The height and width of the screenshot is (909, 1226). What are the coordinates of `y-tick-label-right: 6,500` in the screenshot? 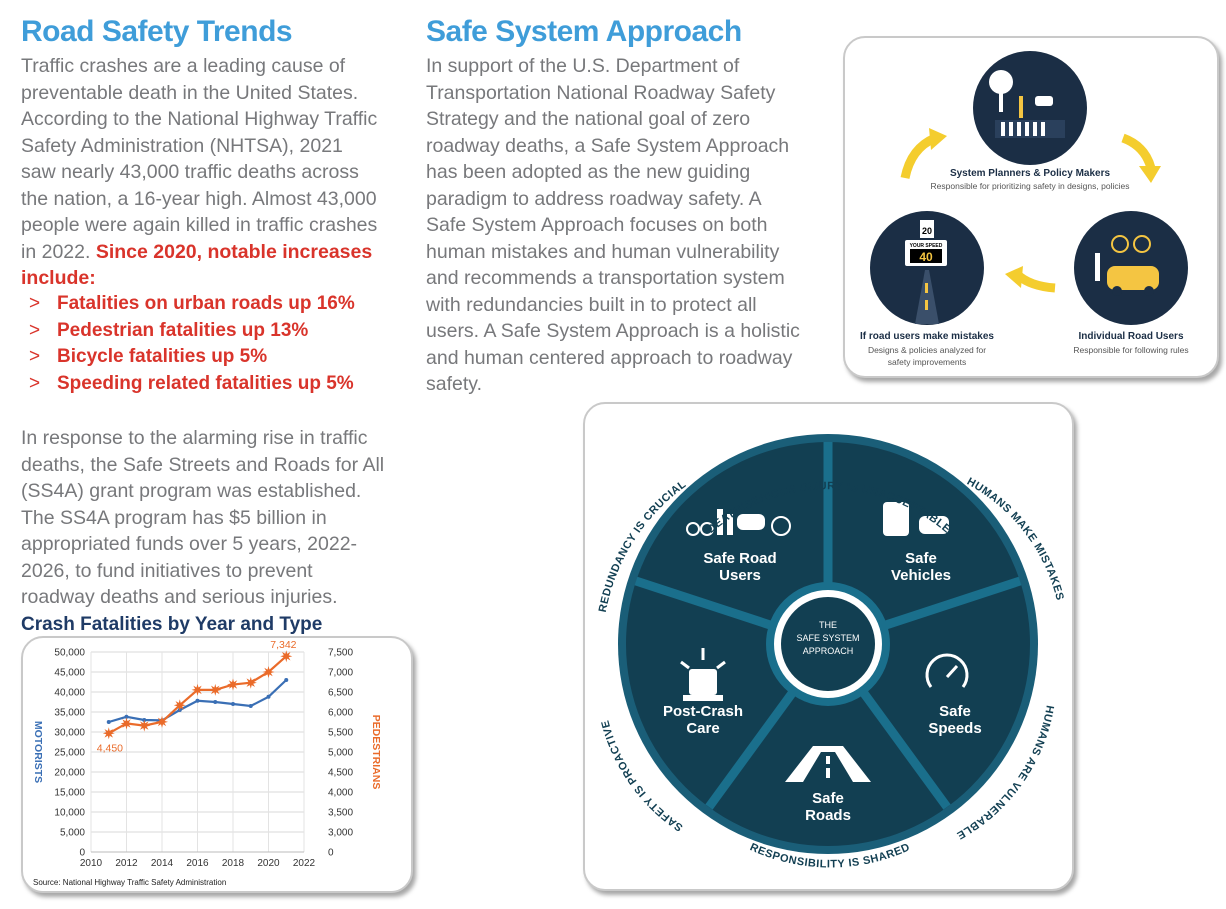 It's located at (340, 693).